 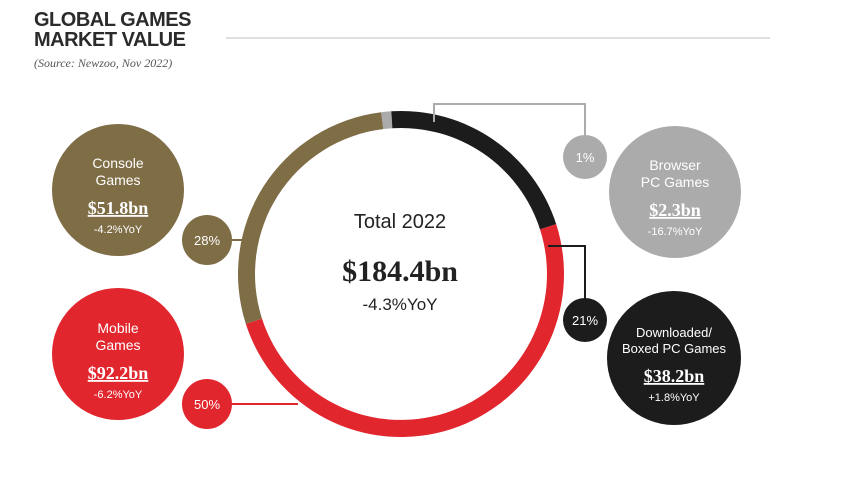 I want to click on browser-value: $2.3bn, so click(x=675, y=210).